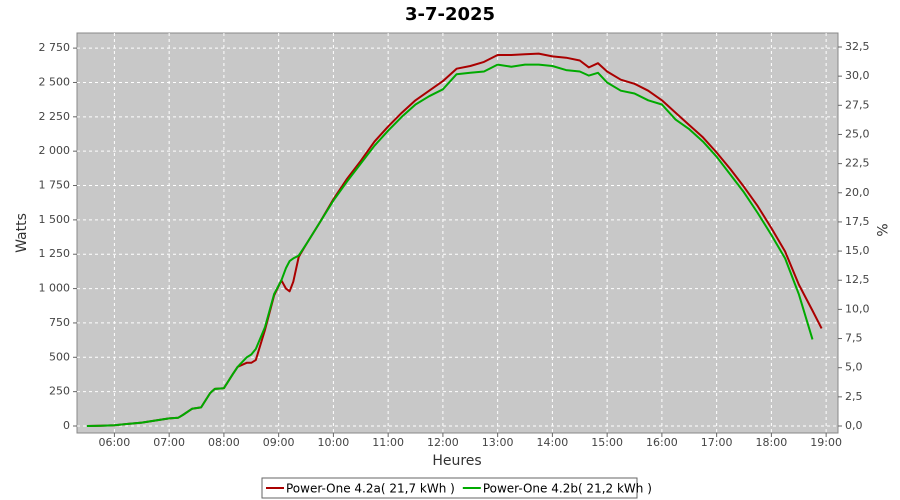  What do you see at coordinates (55, 150) in the screenshot?
I see `y-tick-label: 2 000` at bounding box center [55, 150].